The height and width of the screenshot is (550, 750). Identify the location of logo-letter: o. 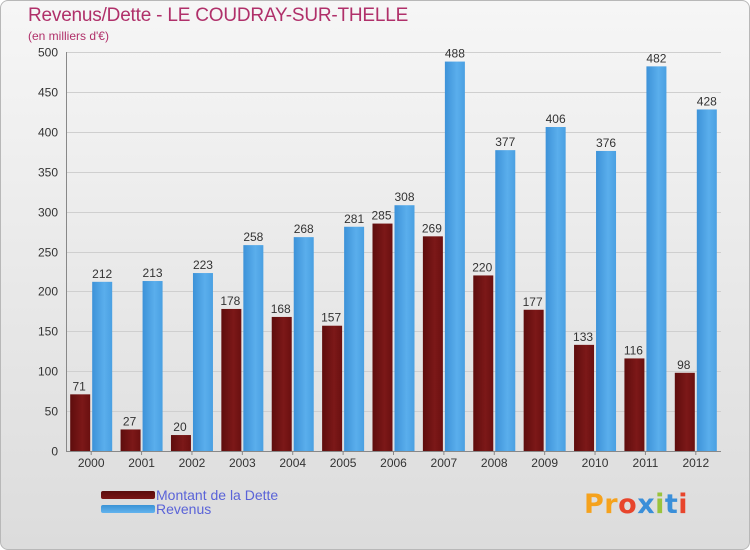
(628, 504).